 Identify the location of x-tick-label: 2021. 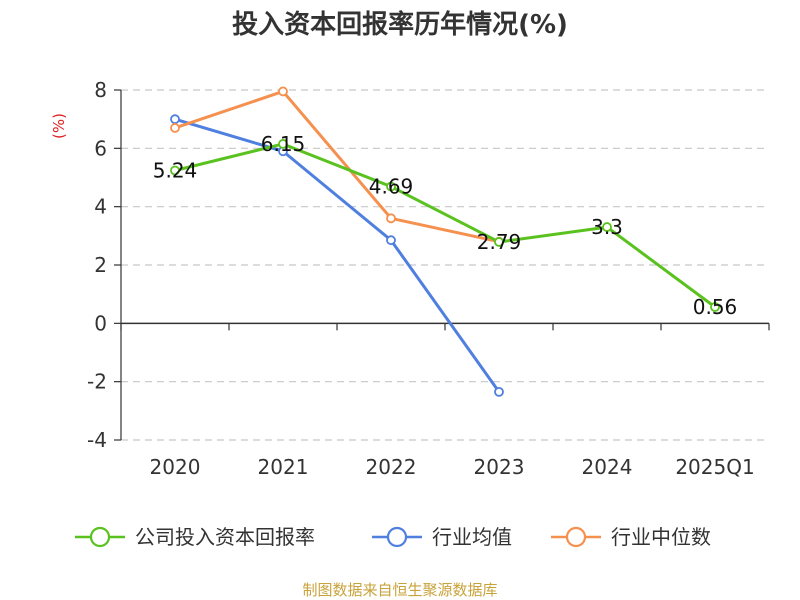
(283, 467).